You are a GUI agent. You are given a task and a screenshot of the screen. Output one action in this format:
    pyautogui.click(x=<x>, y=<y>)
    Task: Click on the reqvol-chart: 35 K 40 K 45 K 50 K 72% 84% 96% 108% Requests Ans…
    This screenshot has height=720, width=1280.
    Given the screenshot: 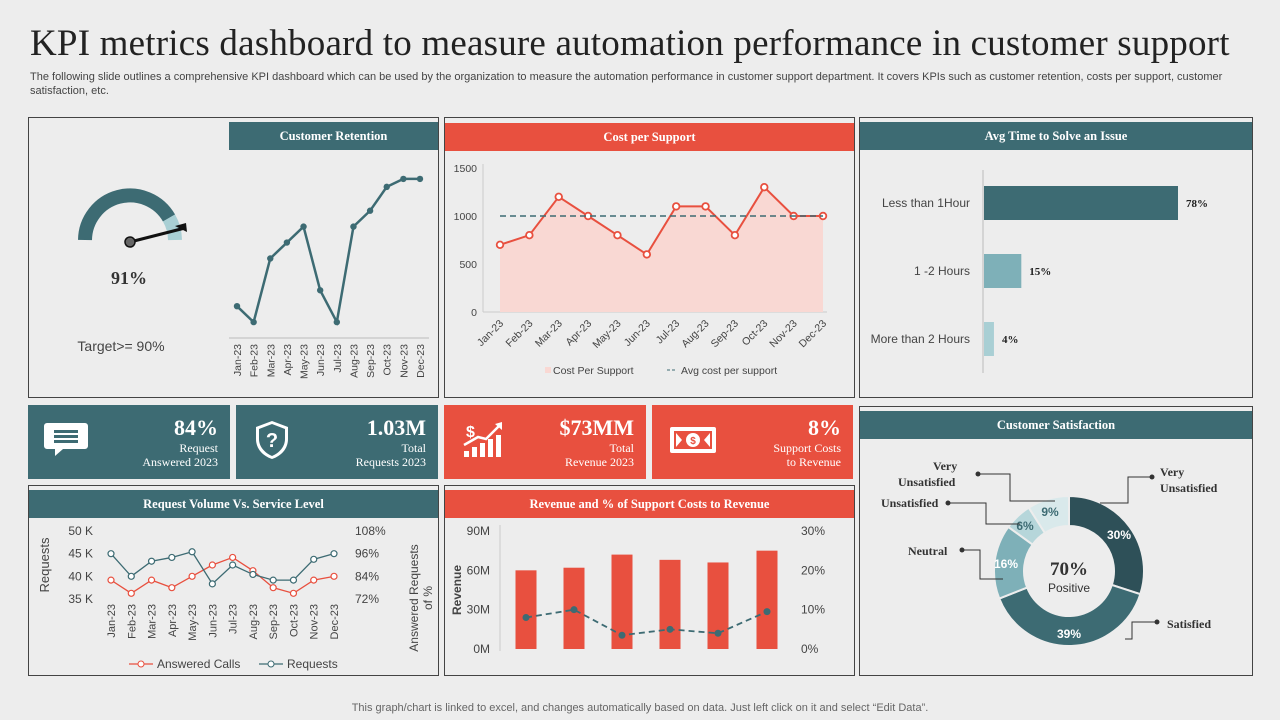 What is the action you would take?
    pyautogui.click(x=236, y=597)
    